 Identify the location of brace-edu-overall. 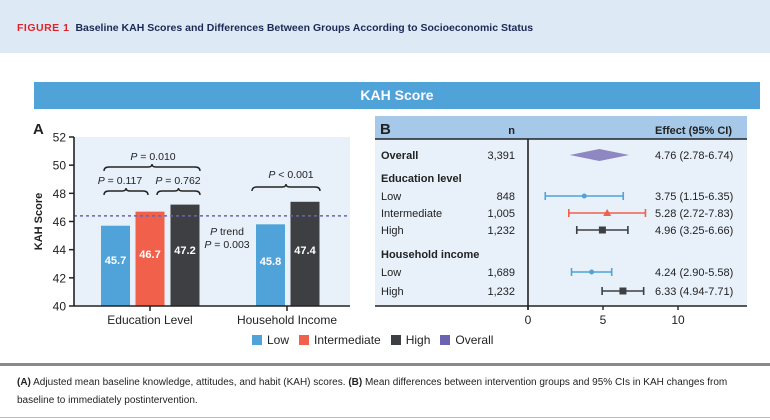
(152, 167).